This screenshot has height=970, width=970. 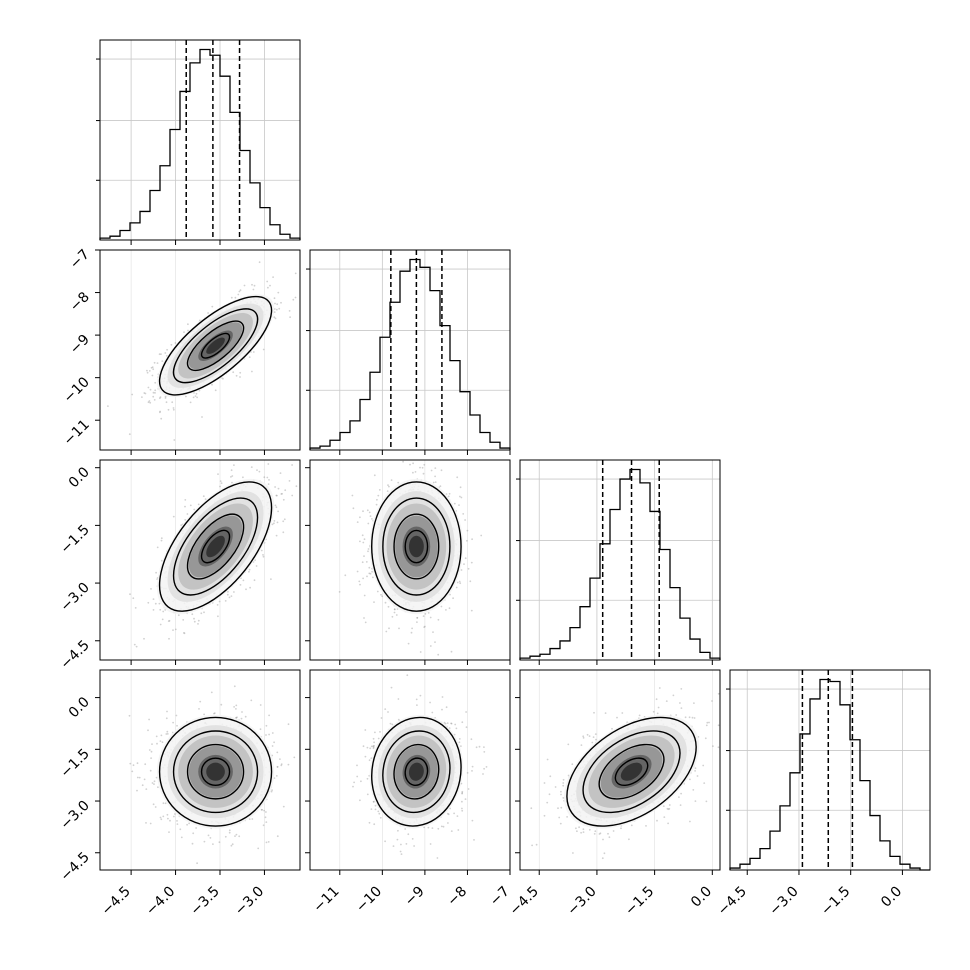 I want to click on contour-line, so click(x=215, y=346).